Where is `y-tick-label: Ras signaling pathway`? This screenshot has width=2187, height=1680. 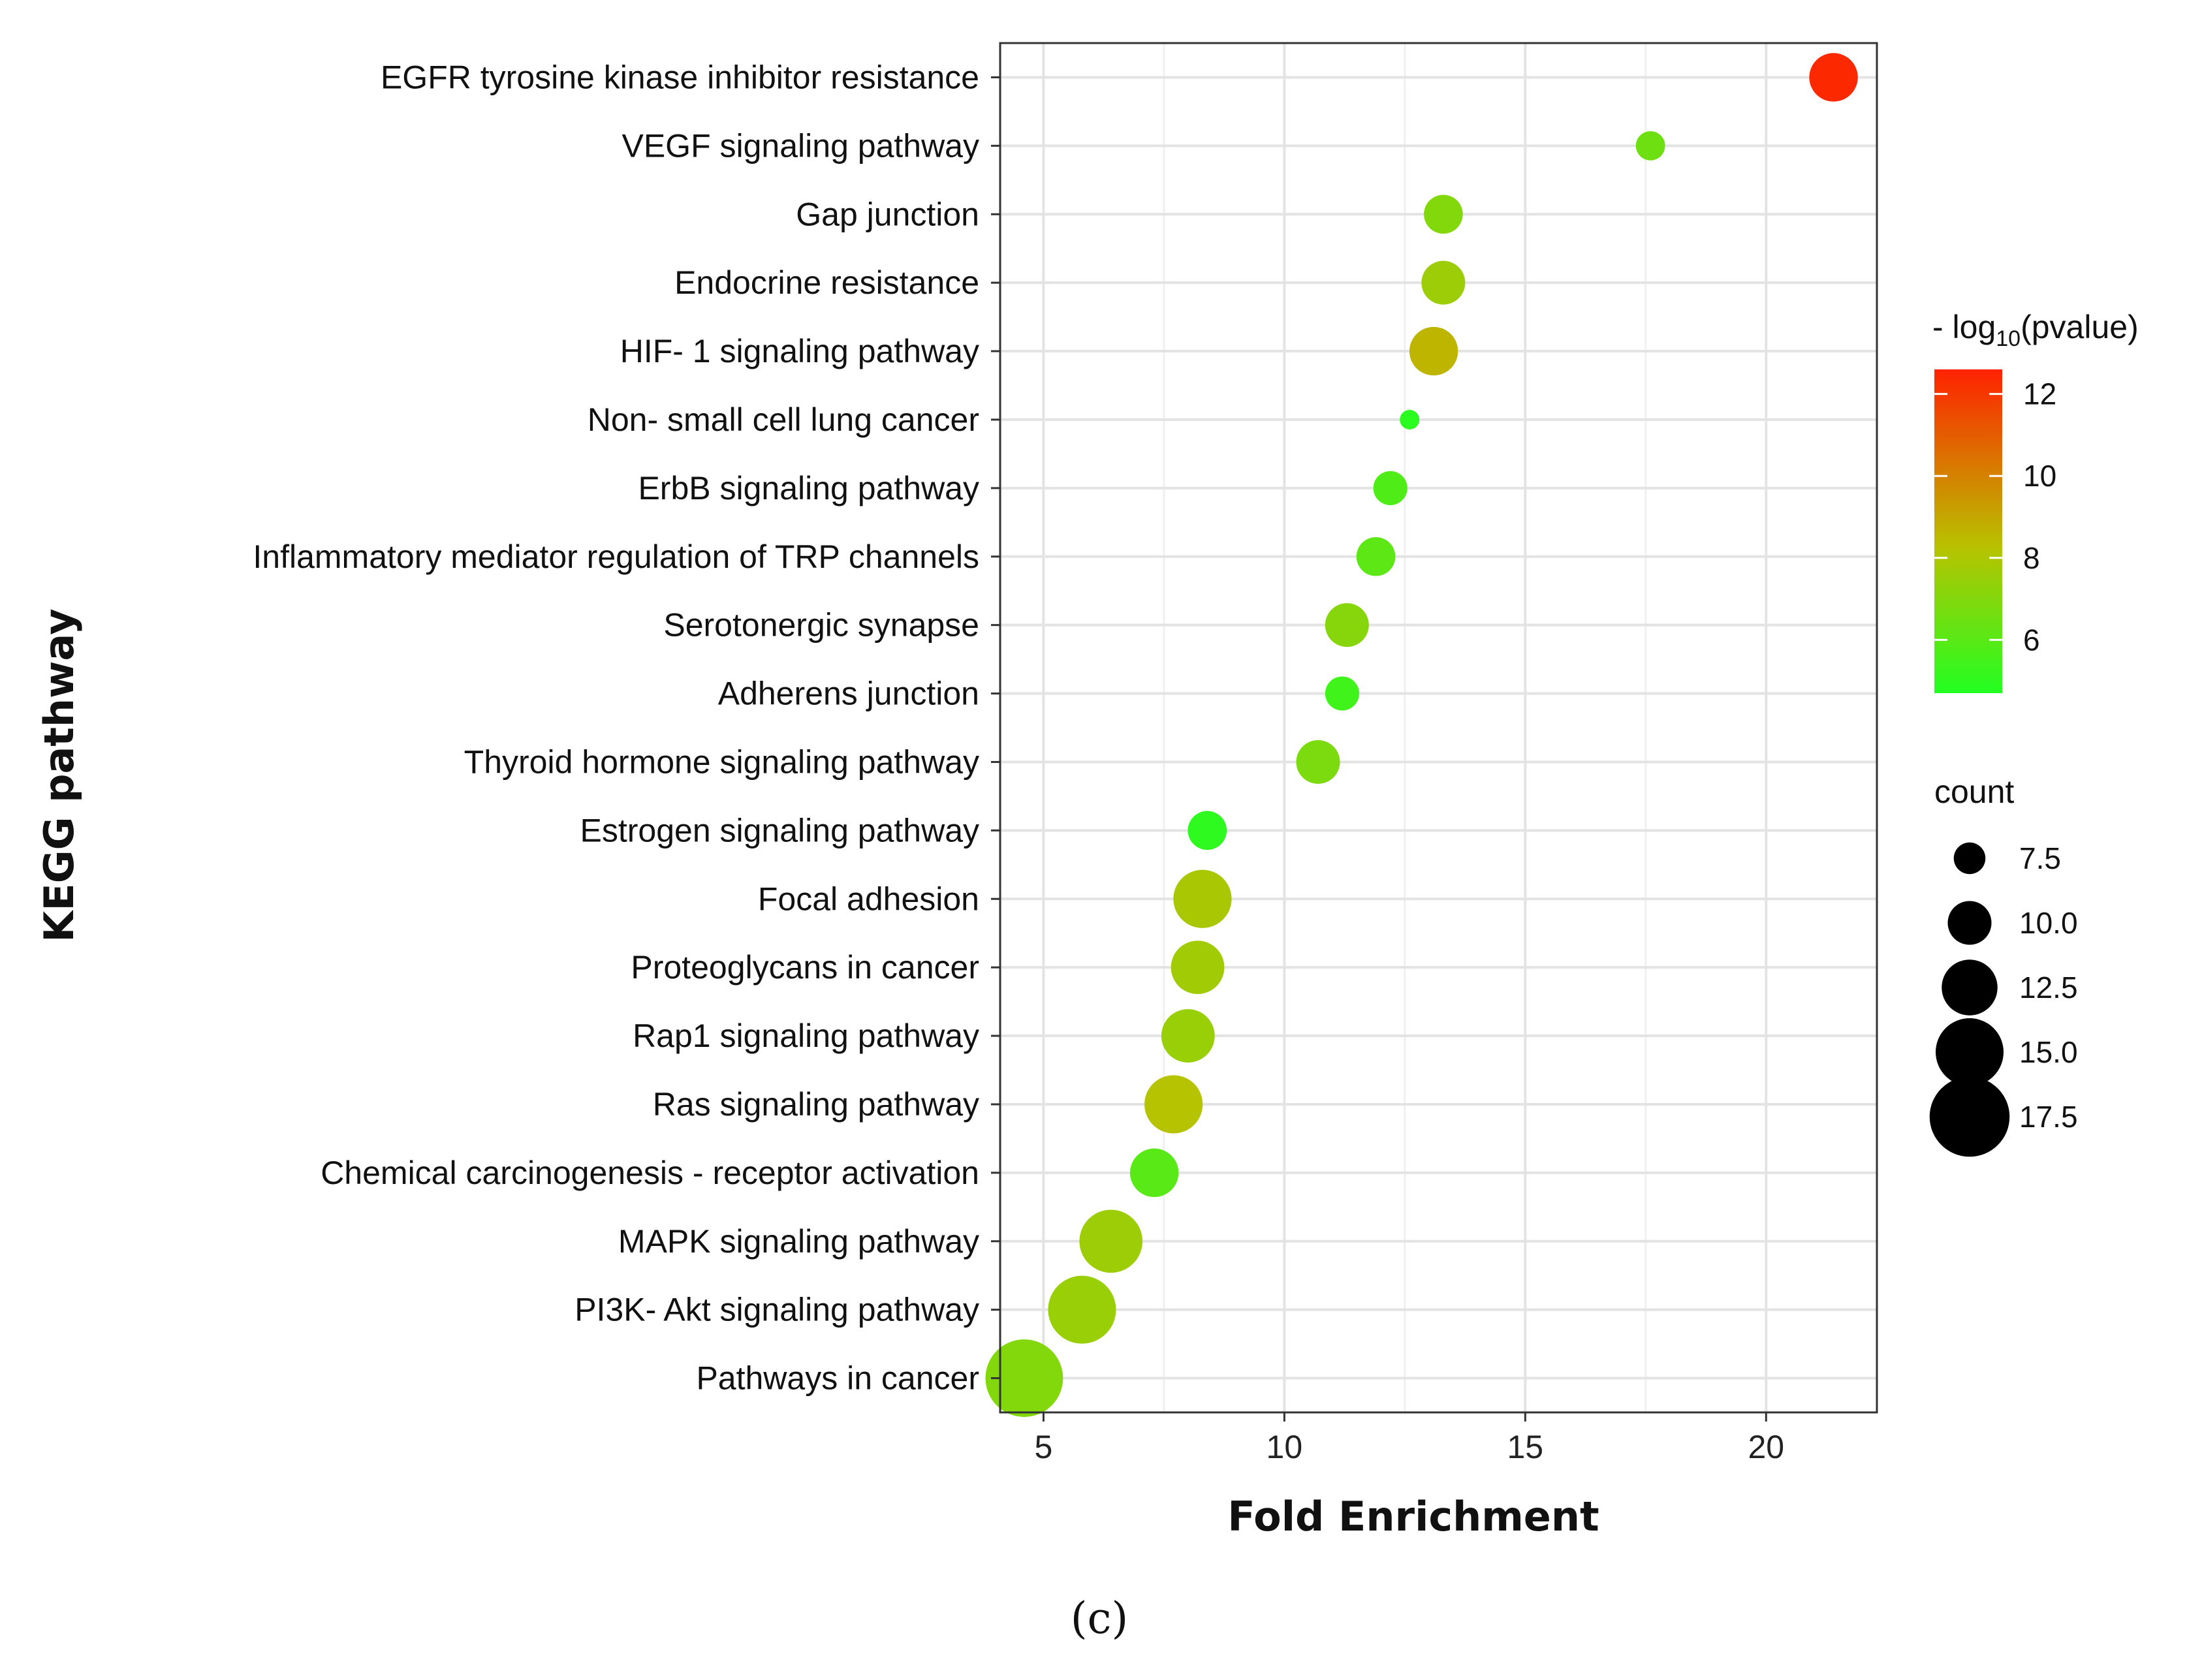 y-tick-label: Ras signaling pathway is located at coordinates (816, 1105).